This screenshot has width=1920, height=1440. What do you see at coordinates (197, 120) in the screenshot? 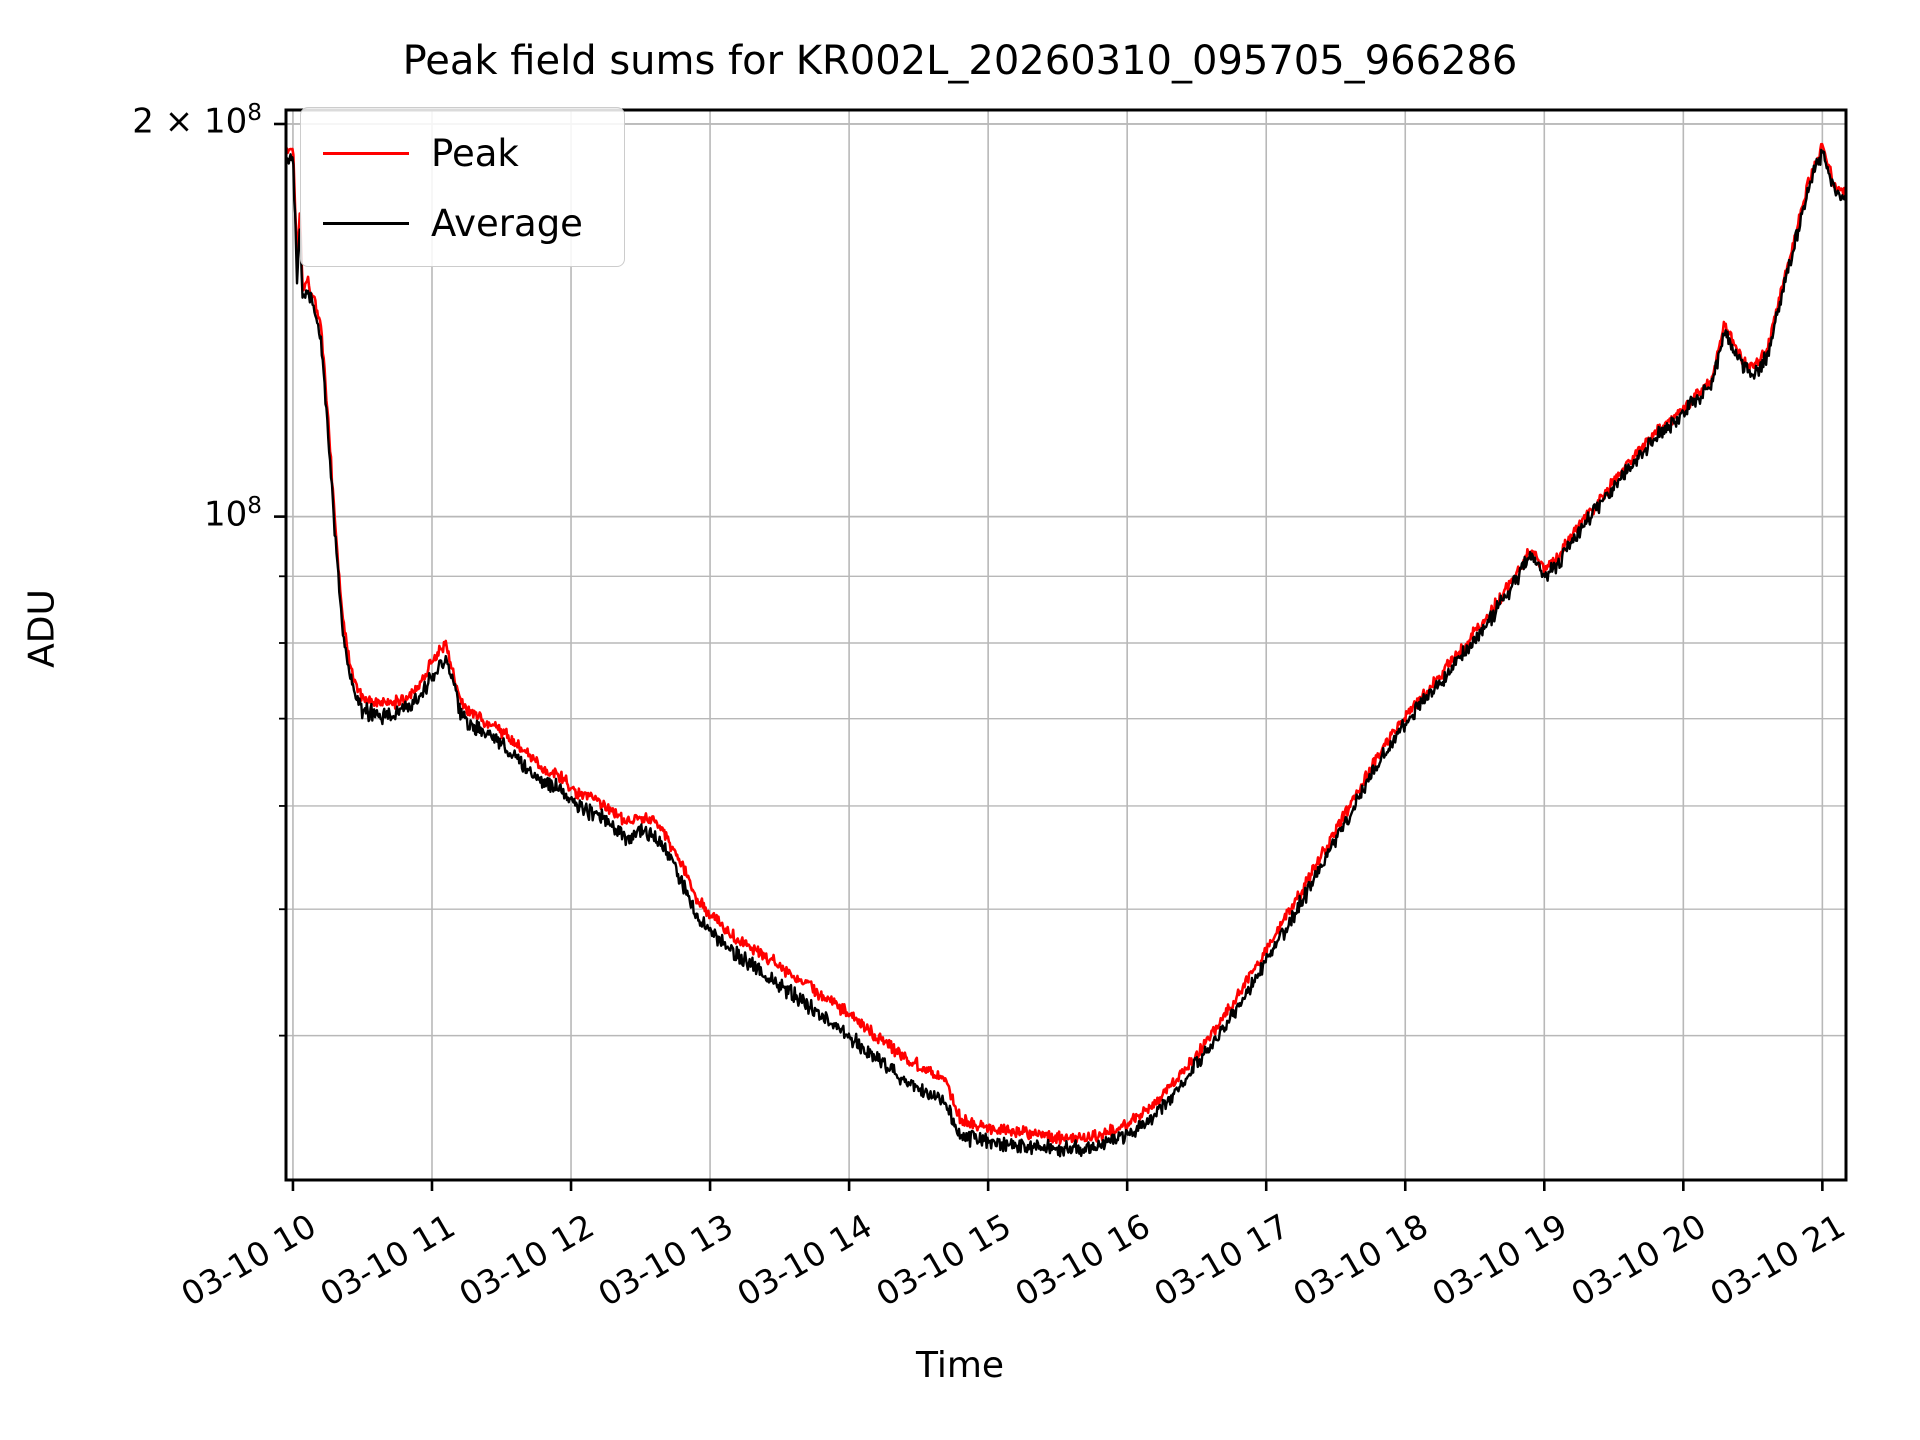
I see `ytick-label-2e8: 2 × 108` at bounding box center [197, 120].